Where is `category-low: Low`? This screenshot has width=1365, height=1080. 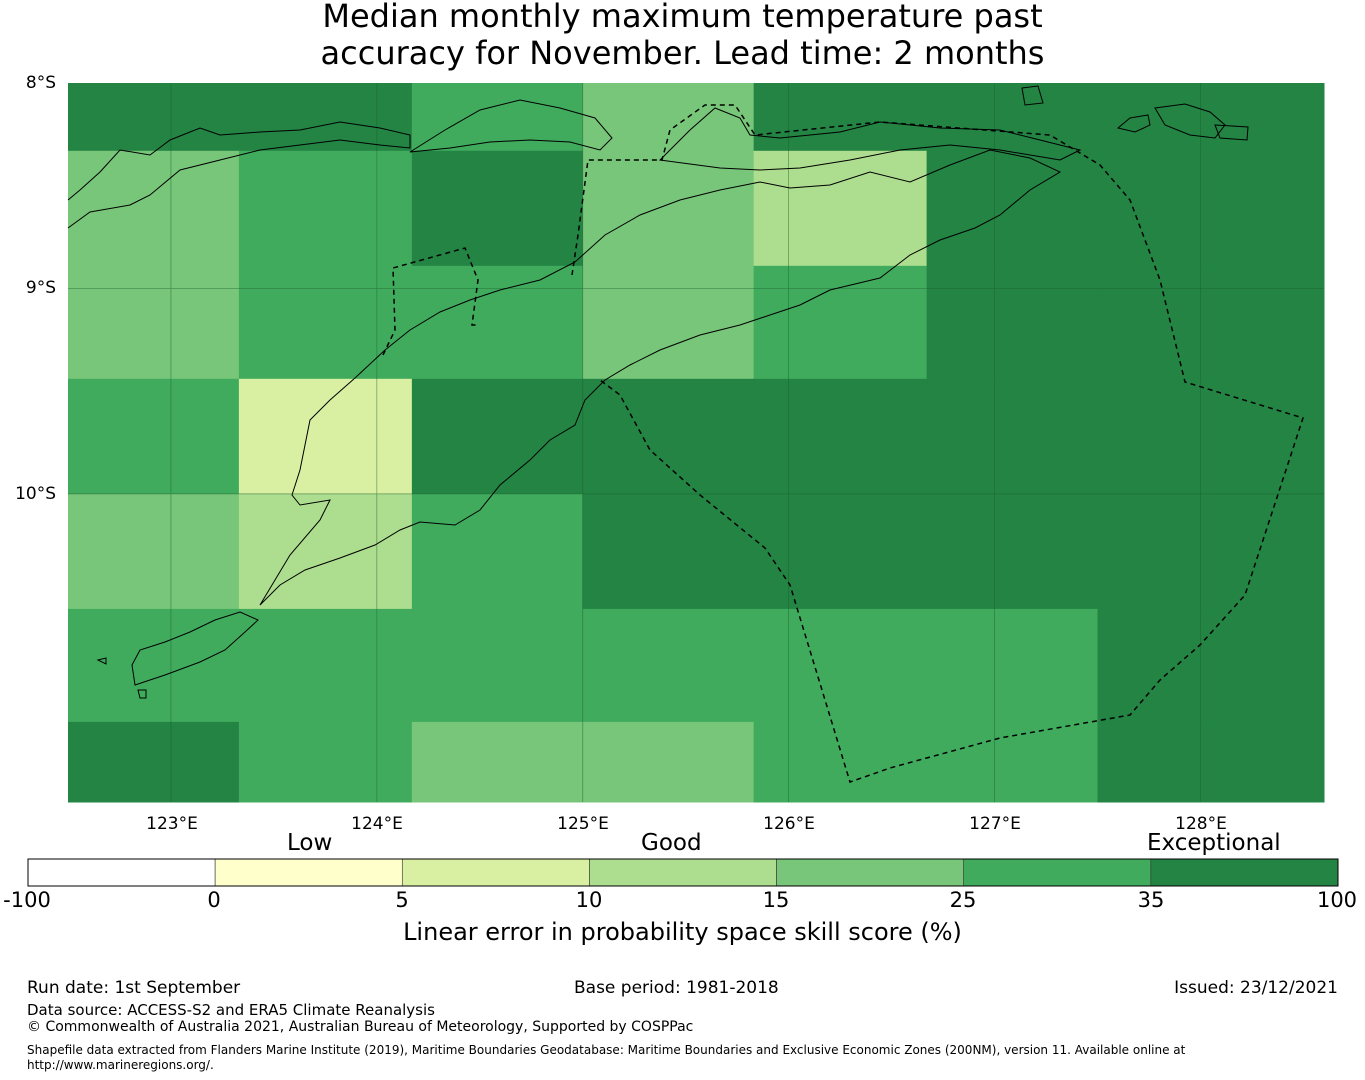 category-low: Low is located at coordinates (310, 843).